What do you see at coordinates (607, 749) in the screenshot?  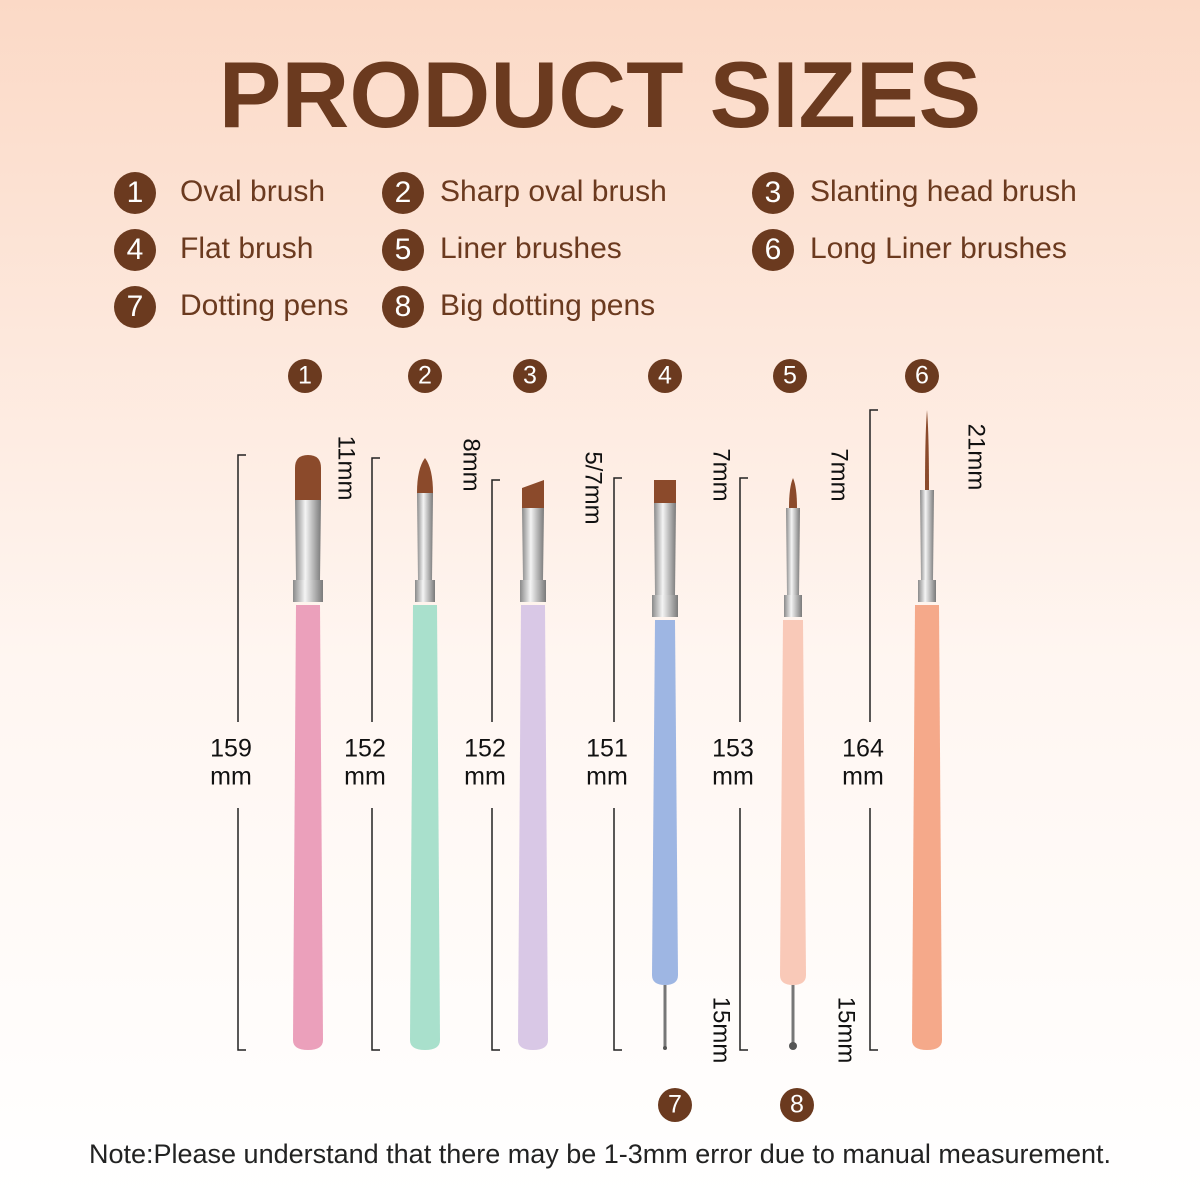 I see `length-value: 151` at bounding box center [607, 749].